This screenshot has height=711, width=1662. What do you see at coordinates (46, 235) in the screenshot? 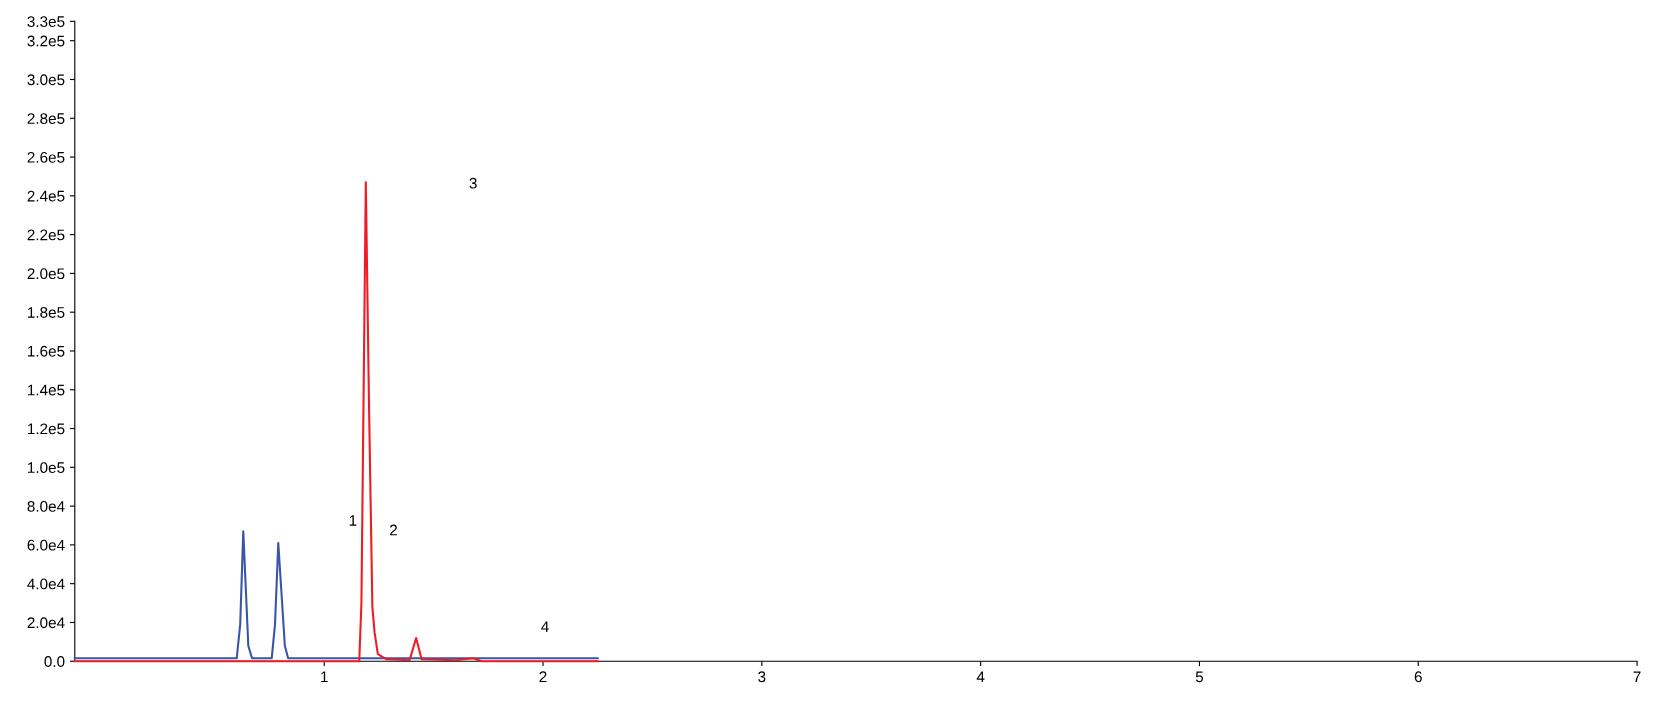
I see `y-tick-label: 2.2e5` at bounding box center [46, 235].